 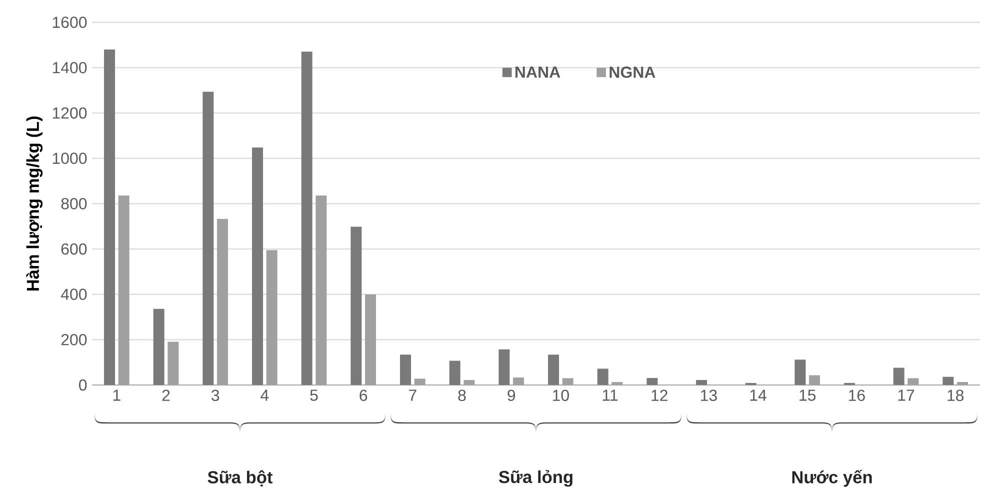 What do you see at coordinates (74, 249) in the screenshot?
I see `y-tick-label: 600` at bounding box center [74, 249].